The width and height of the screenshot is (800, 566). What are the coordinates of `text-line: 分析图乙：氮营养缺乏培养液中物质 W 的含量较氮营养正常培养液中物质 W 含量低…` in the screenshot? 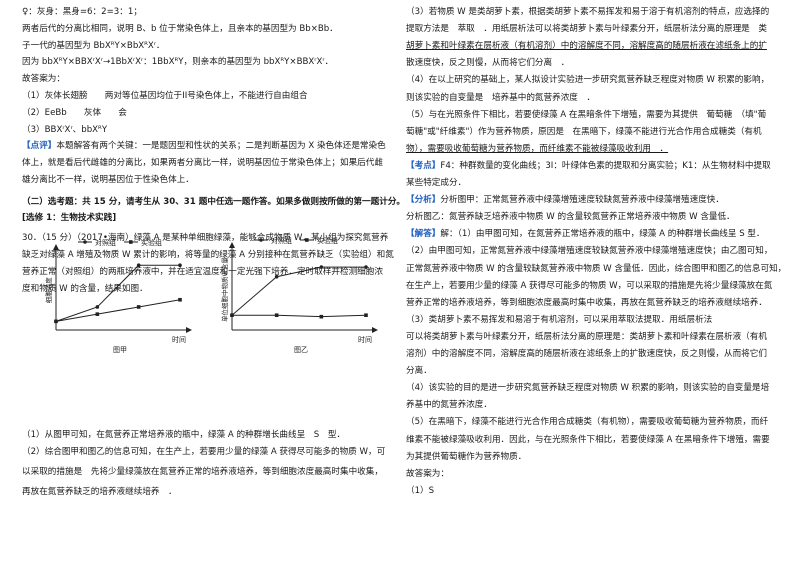 It's located at (570, 217).